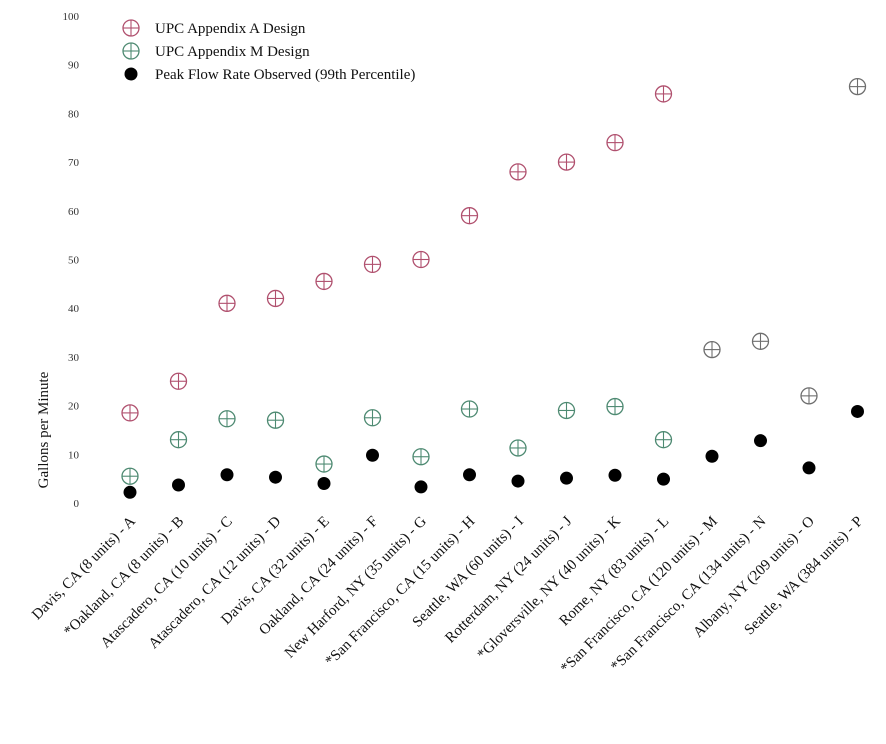 Image resolution: width=886 pixels, height=744 pixels. Describe the element at coordinates (74, 212) in the screenshot. I see `y-tick-label: 60` at that location.